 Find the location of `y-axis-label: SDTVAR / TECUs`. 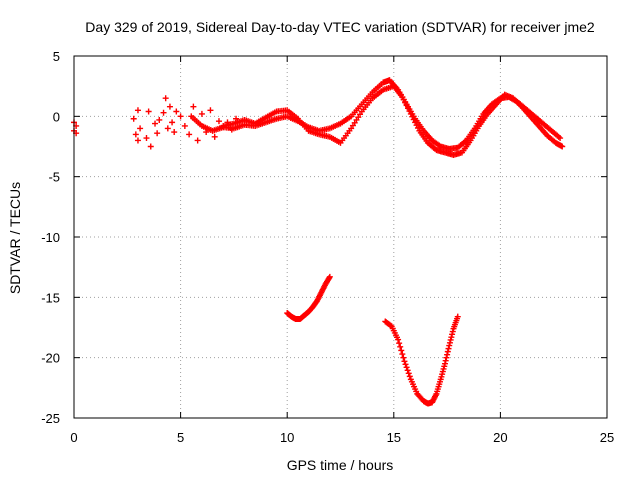

y-axis-label: SDTVAR / TECUs is located at coordinates (15, 238).